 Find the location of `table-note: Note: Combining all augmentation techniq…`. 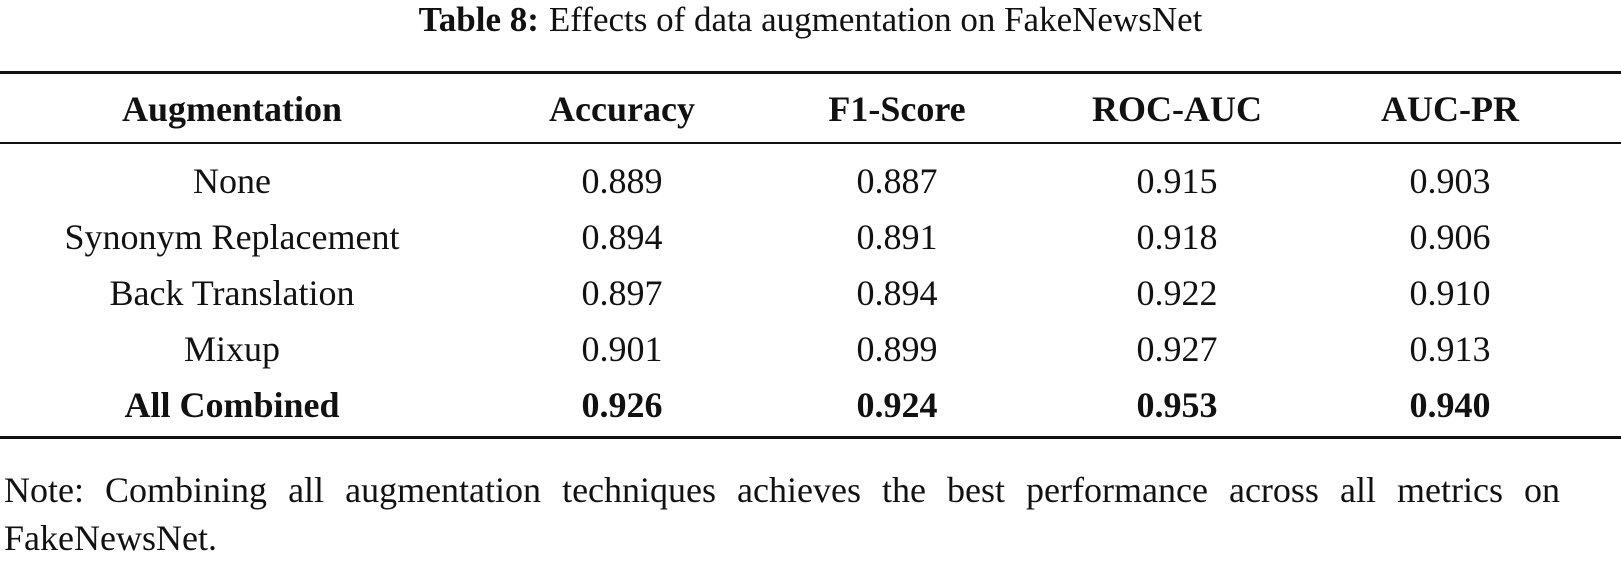

table-note: Note: Combining all augmentation techniq… is located at coordinates (782, 514).